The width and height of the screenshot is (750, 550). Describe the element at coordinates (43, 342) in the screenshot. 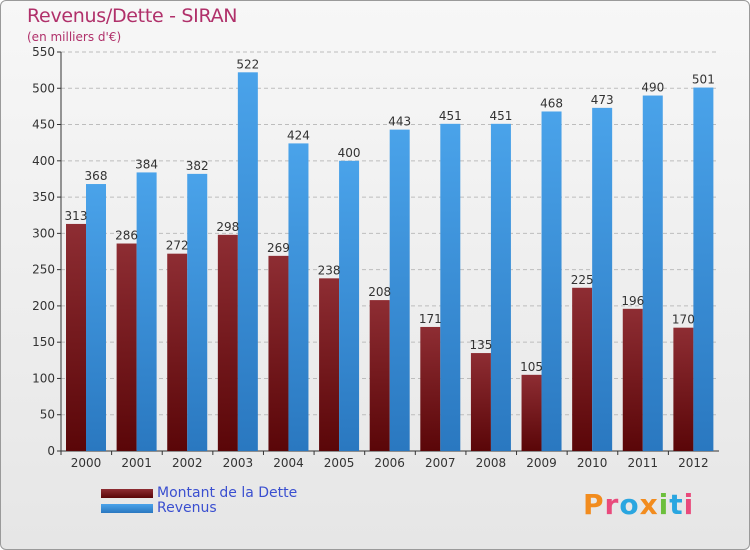

I see `y-tick-label: 150` at that location.